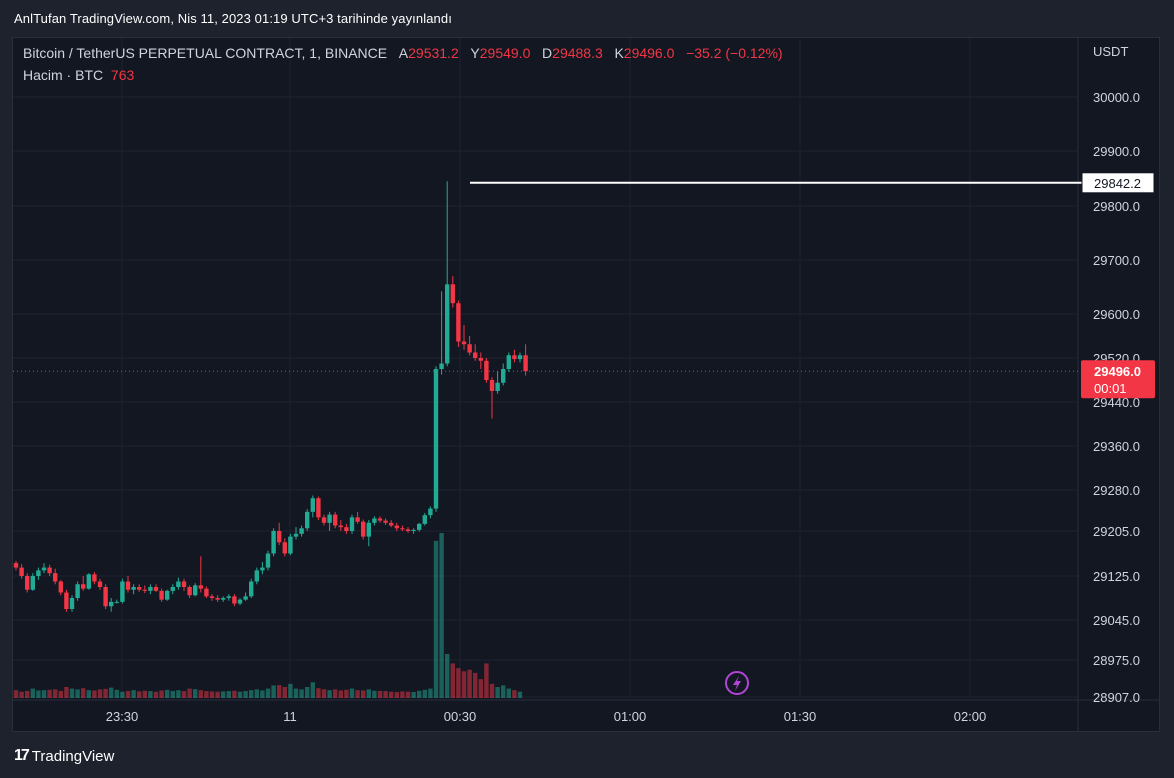 The height and width of the screenshot is (778, 1174). Describe the element at coordinates (122, 75) in the screenshot. I see `volume-value: 763` at that location.